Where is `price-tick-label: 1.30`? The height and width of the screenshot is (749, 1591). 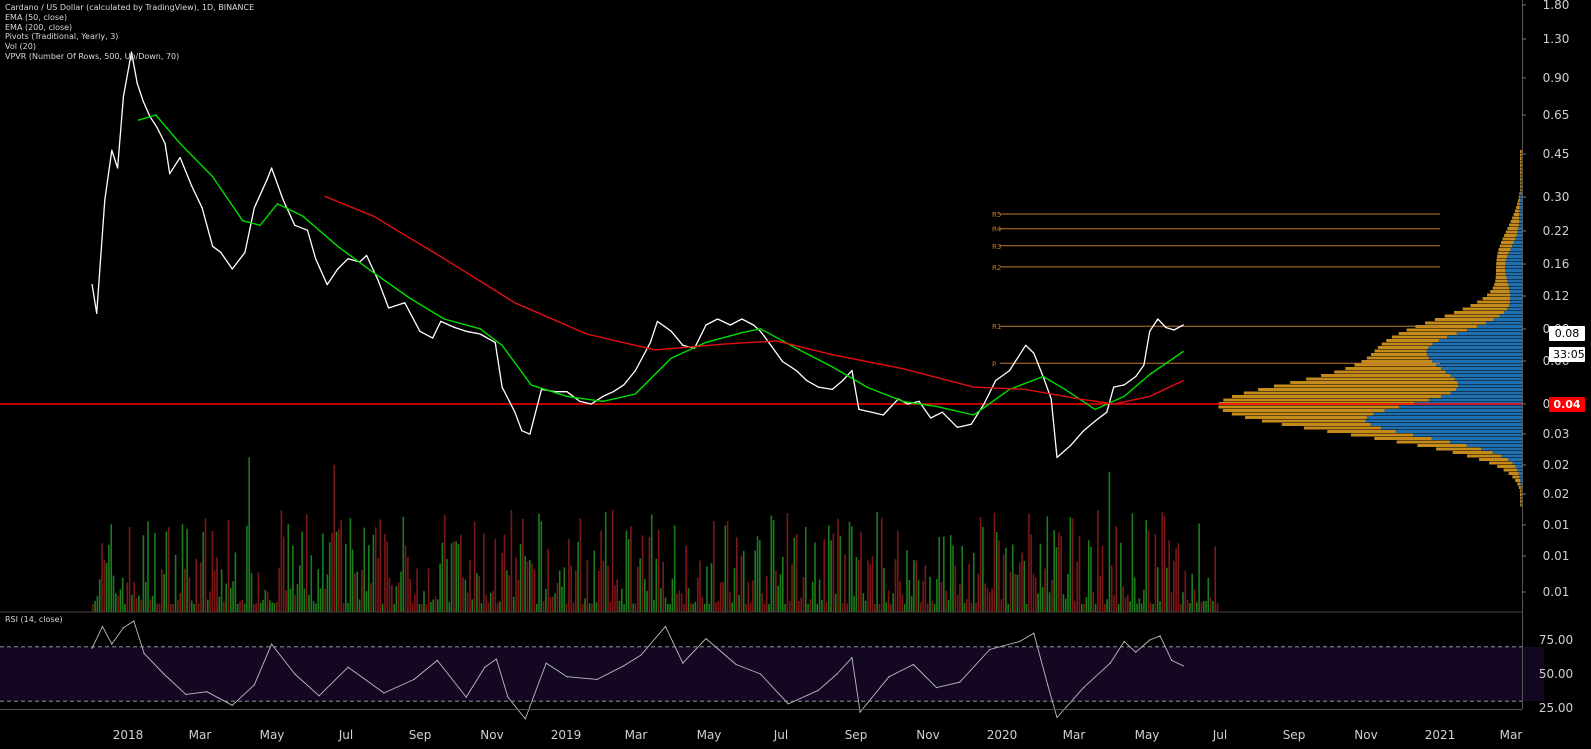
price-tick-label: 1.30 is located at coordinates (1556, 39).